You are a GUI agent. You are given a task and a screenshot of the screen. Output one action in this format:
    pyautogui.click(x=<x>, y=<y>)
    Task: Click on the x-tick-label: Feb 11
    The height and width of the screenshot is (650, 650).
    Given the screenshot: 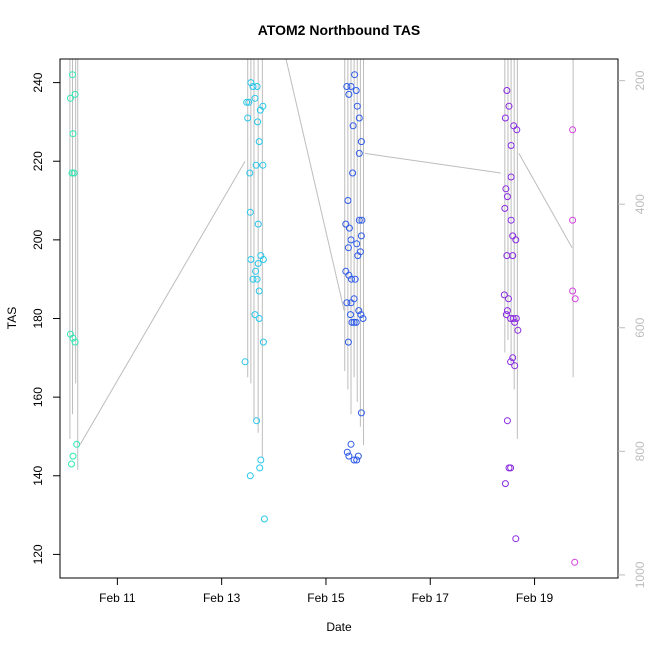 What is the action you would take?
    pyautogui.click(x=117, y=598)
    